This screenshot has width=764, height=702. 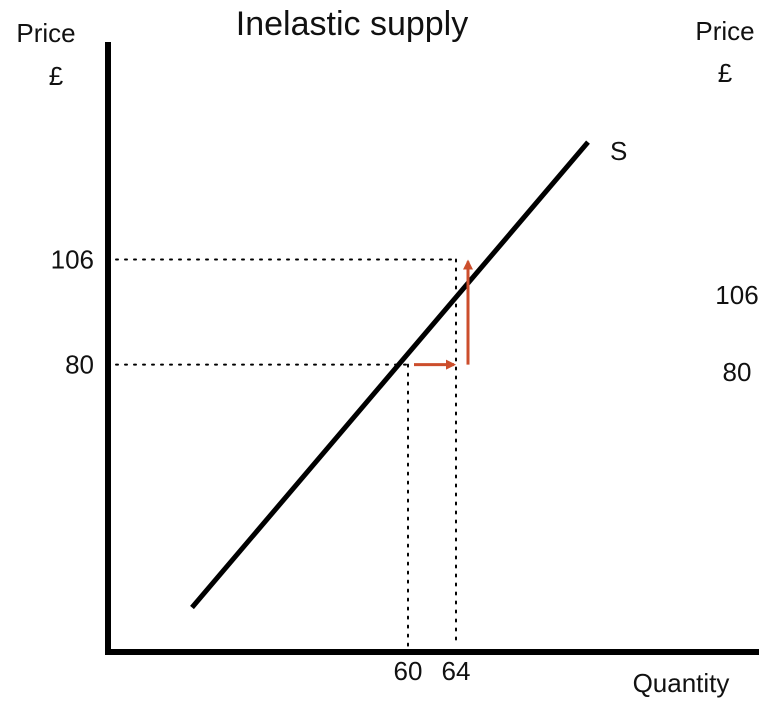 What do you see at coordinates (79, 365) in the screenshot?
I see `y-tick-80: 80` at bounding box center [79, 365].